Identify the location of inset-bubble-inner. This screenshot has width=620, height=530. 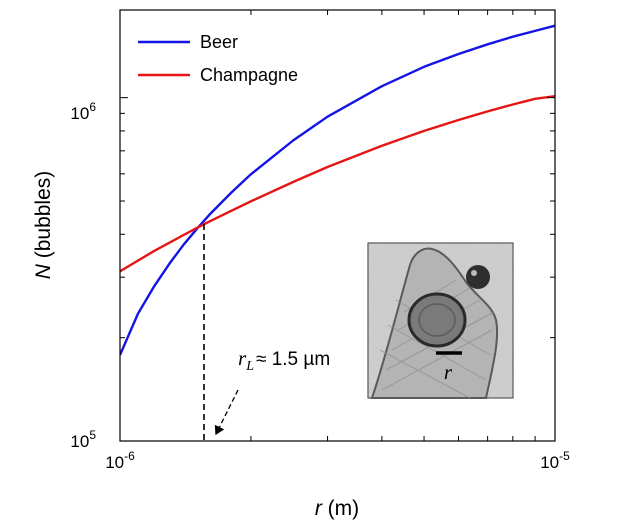
(437, 320).